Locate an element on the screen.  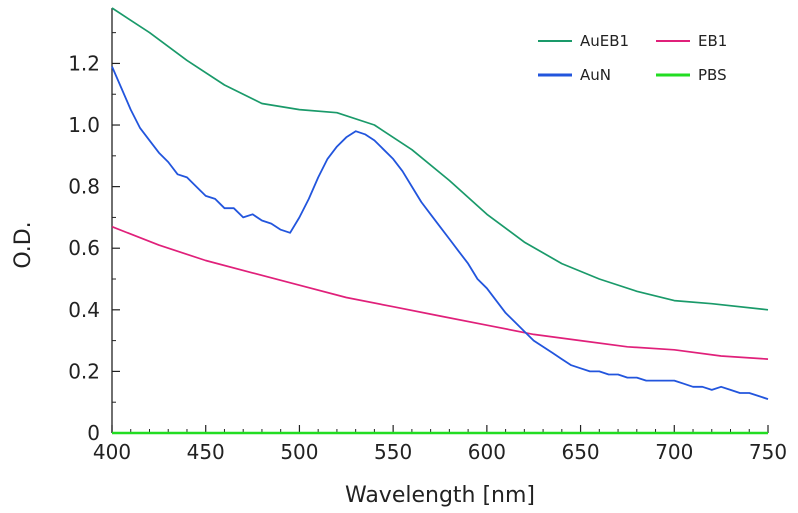
x-tick-label: 600 is located at coordinates (487, 452).